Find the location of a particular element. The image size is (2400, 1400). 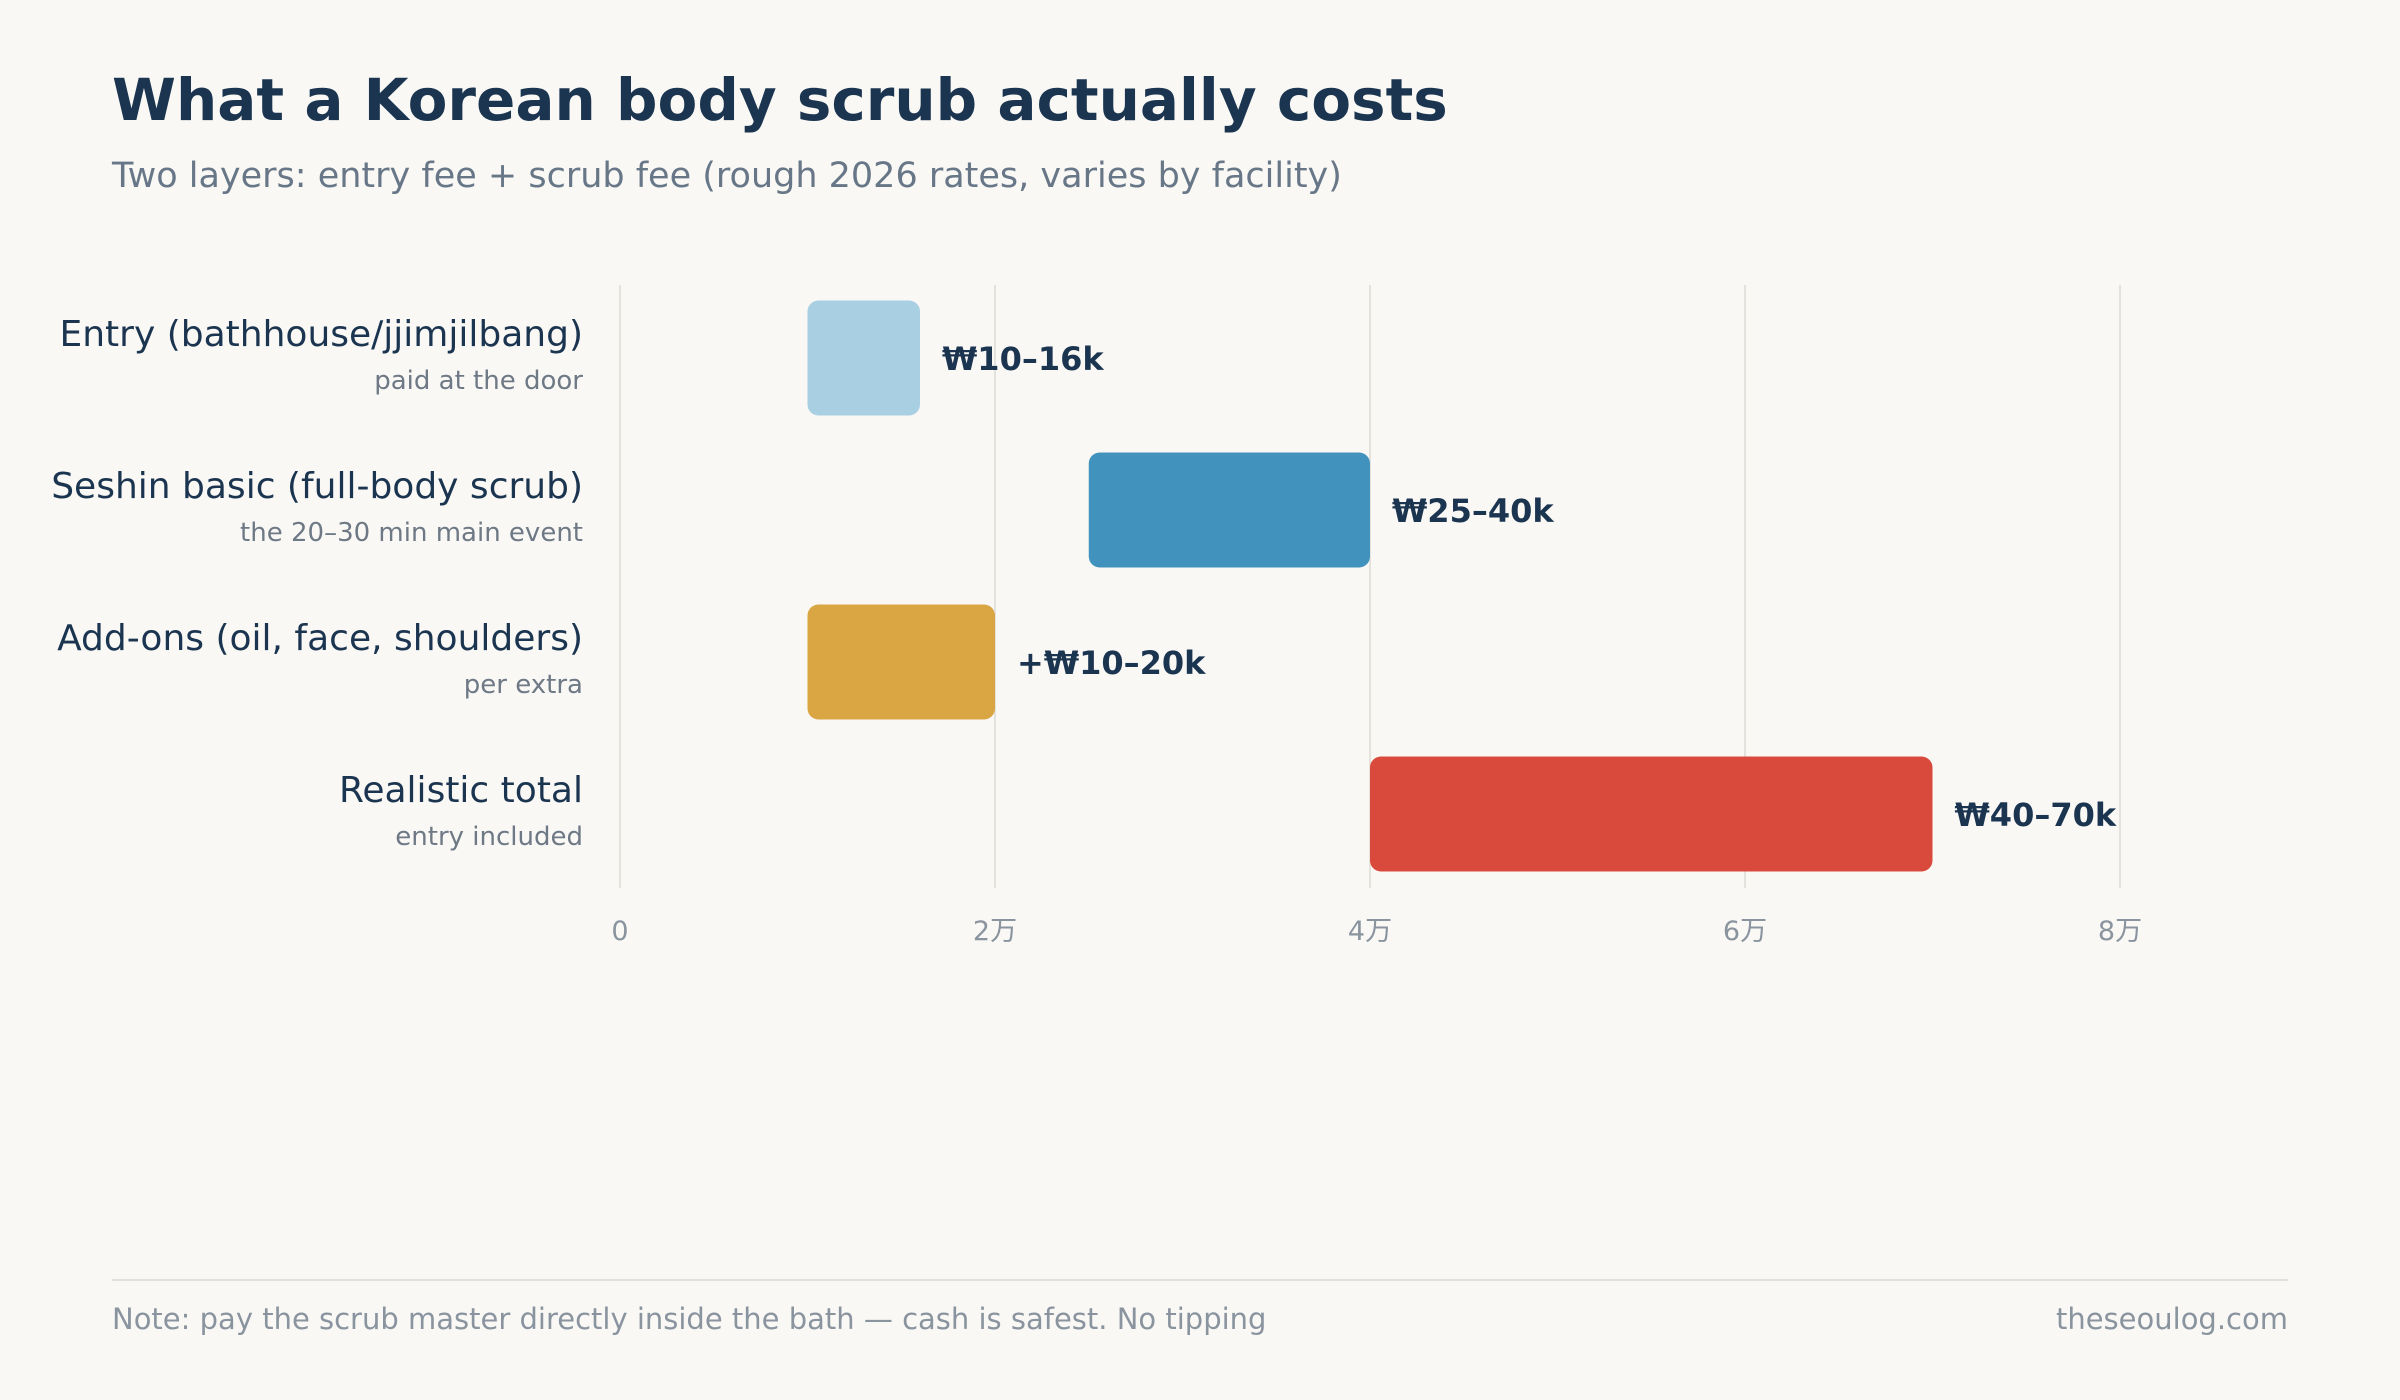

category-sublabel: paid at the door is located at coordinates (478, 381).